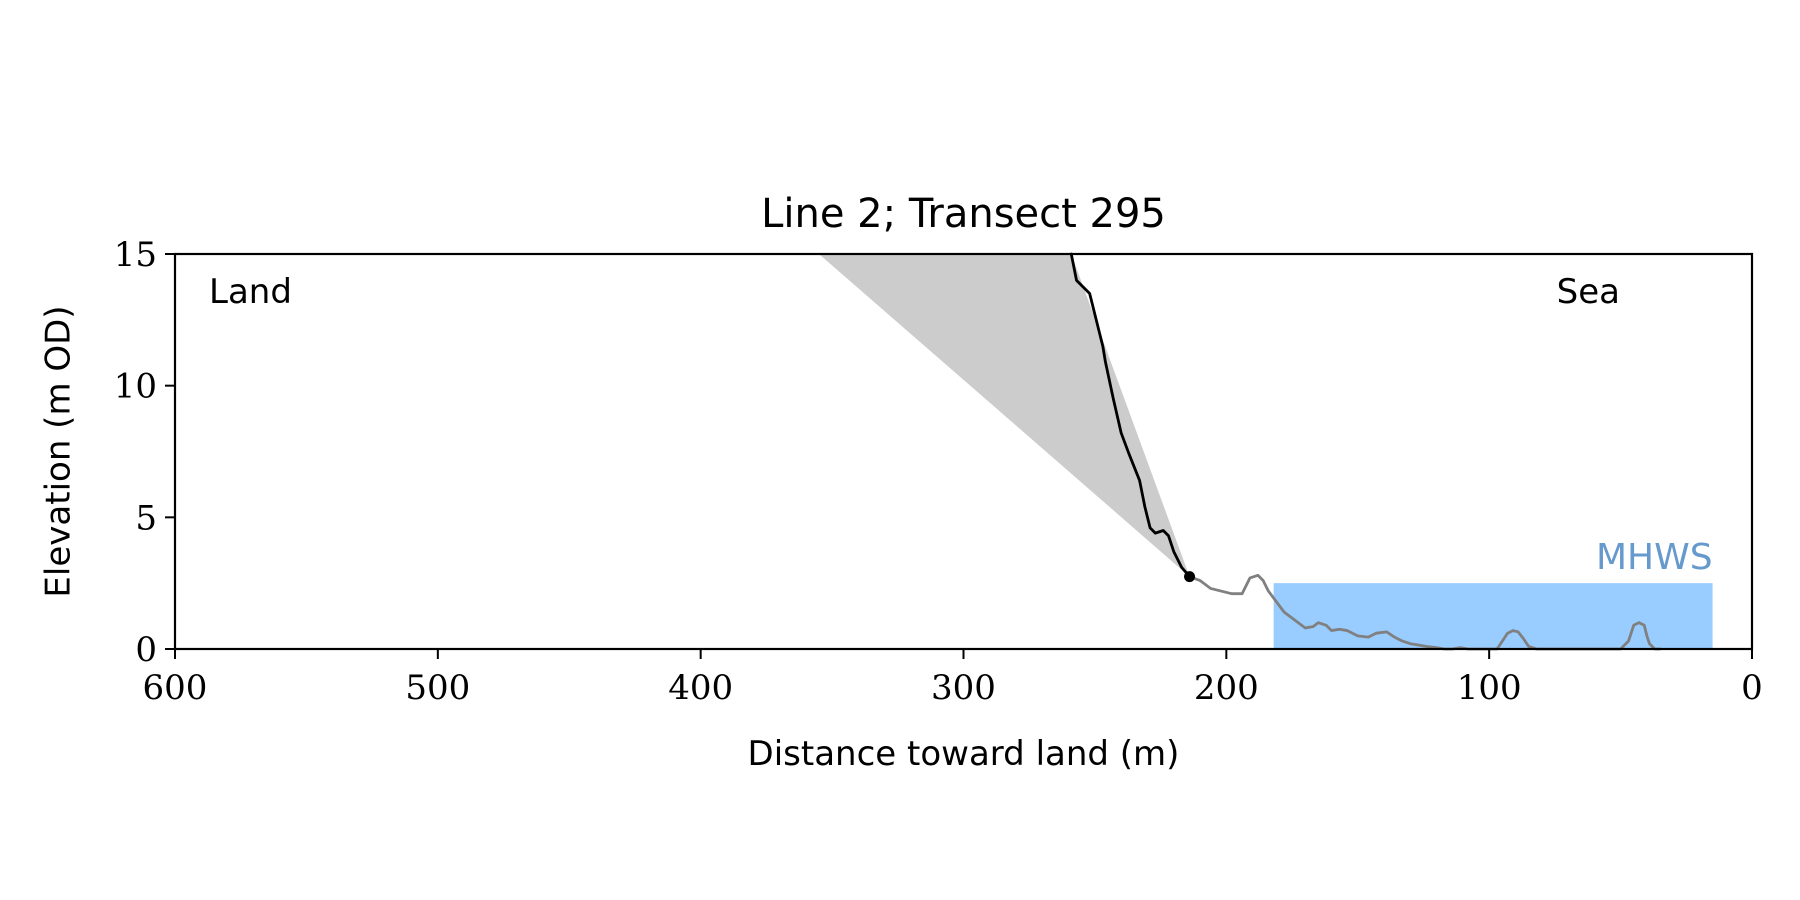  What do you see at coordinates (1493, 616) in the screenshot?
I see `mhws-sea-area` at bounding box center [1493, 616].